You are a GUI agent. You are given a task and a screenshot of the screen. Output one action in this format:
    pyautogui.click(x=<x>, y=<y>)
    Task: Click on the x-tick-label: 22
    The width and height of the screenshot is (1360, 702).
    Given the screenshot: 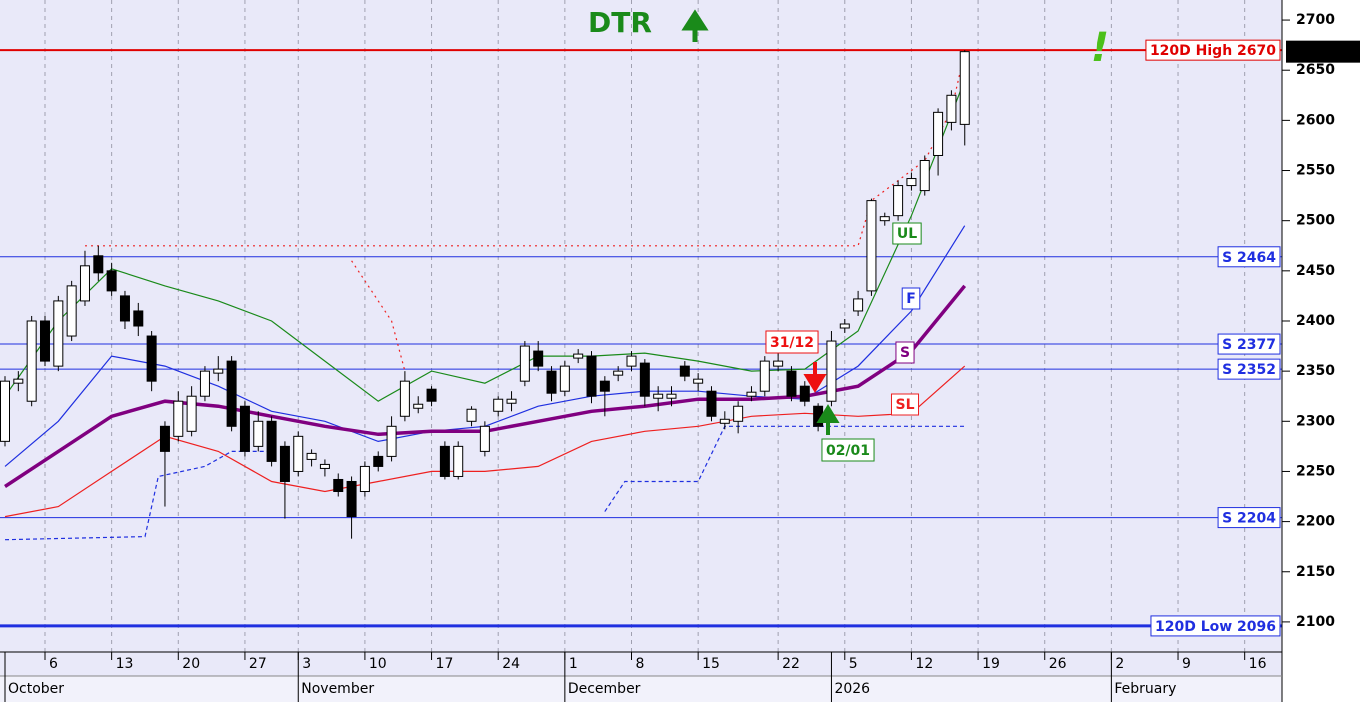 What is the action you would take?
    pyautogui.click(x=791, y=664)
    